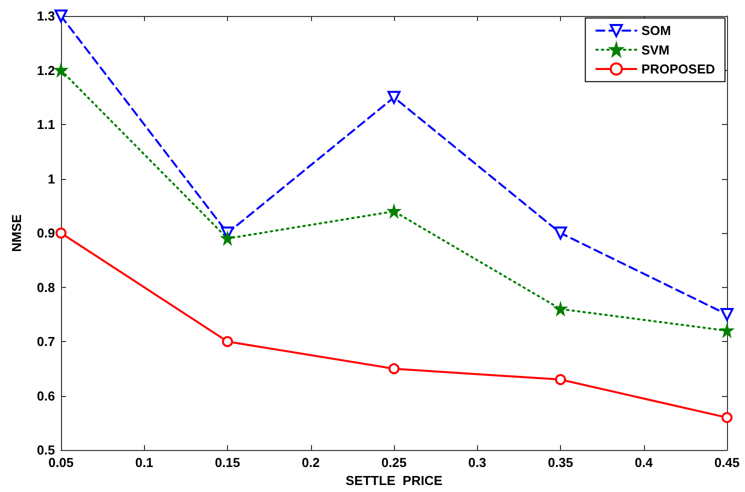 Image resolution: width=745 pixels, height=492 pixels. I want to click on y-tick-label: 1.1, so click(45, 124).